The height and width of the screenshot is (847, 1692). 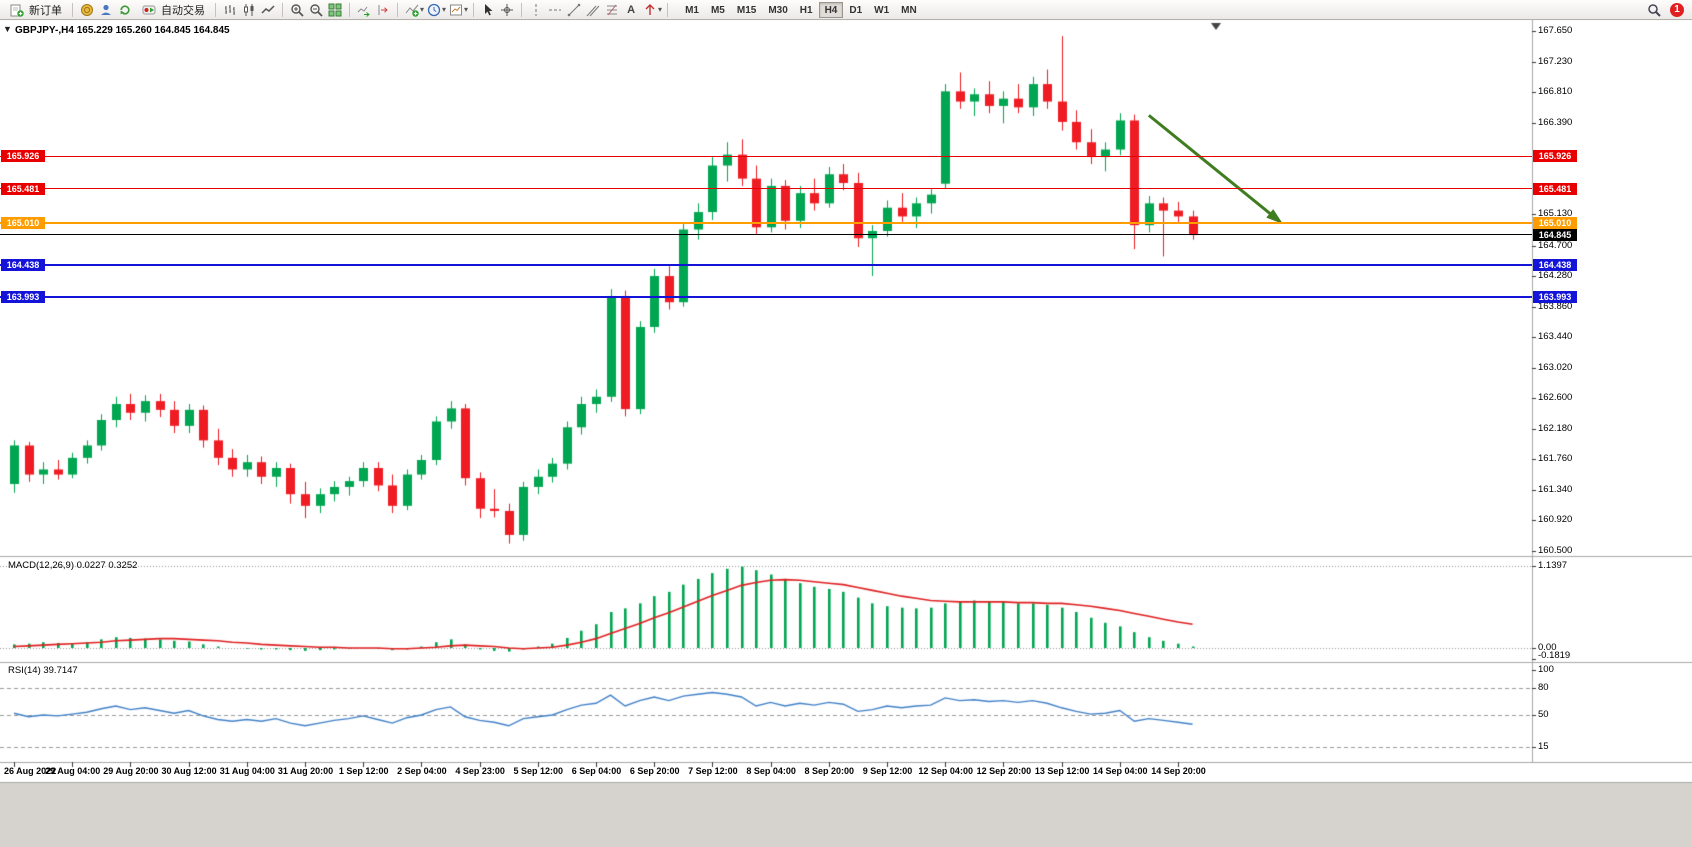 What do you see at coordinates (149, 9) in the screenshot?
I see `auto-trading-icon` at bounding box center [149, 9].